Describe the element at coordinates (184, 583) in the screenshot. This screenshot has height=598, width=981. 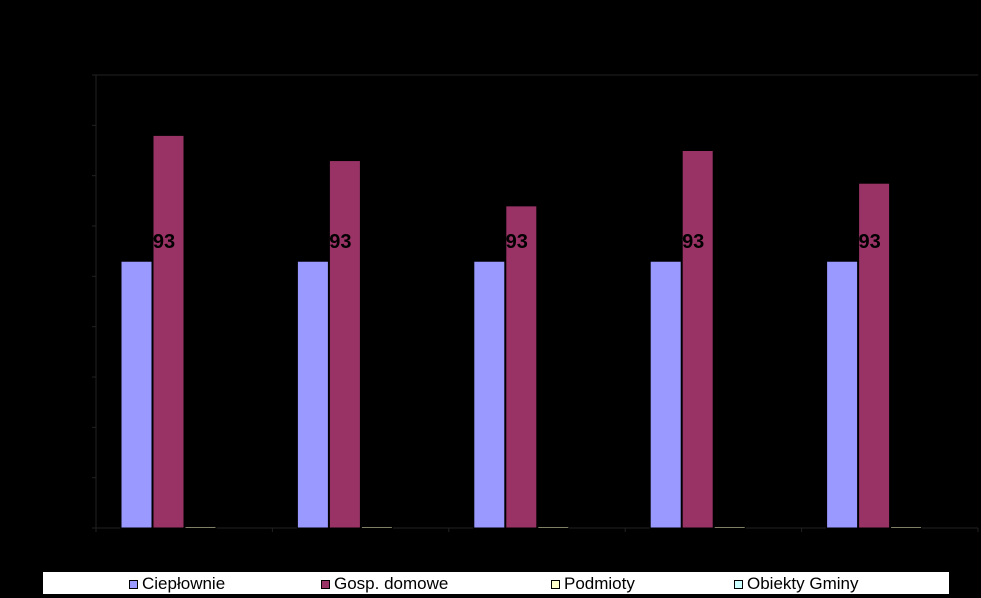
I see `legend-label-cieplownie: Ciepłownie` at that location.